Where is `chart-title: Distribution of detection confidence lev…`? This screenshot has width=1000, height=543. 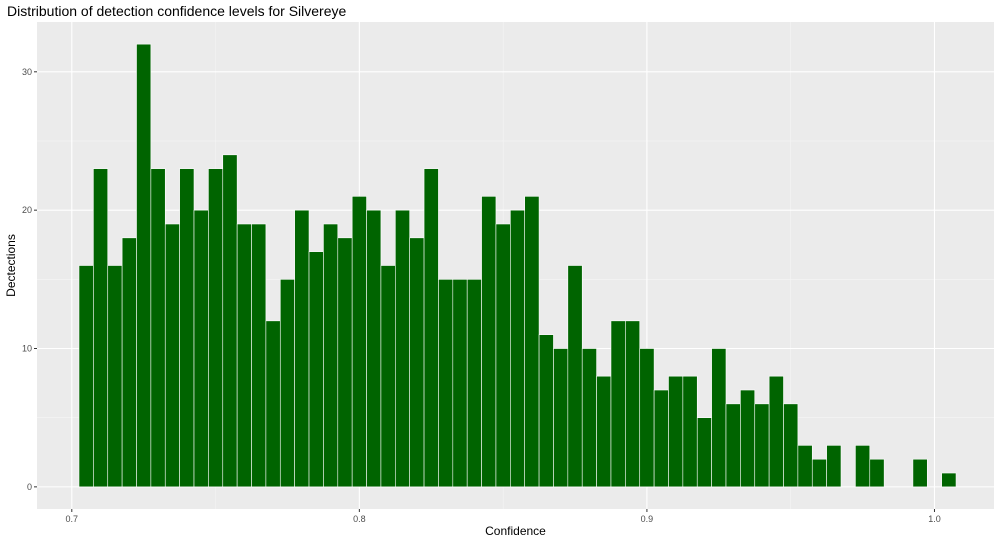
chart-title: Distribution of detection confidence lev… is located at coordinates (177, 11).